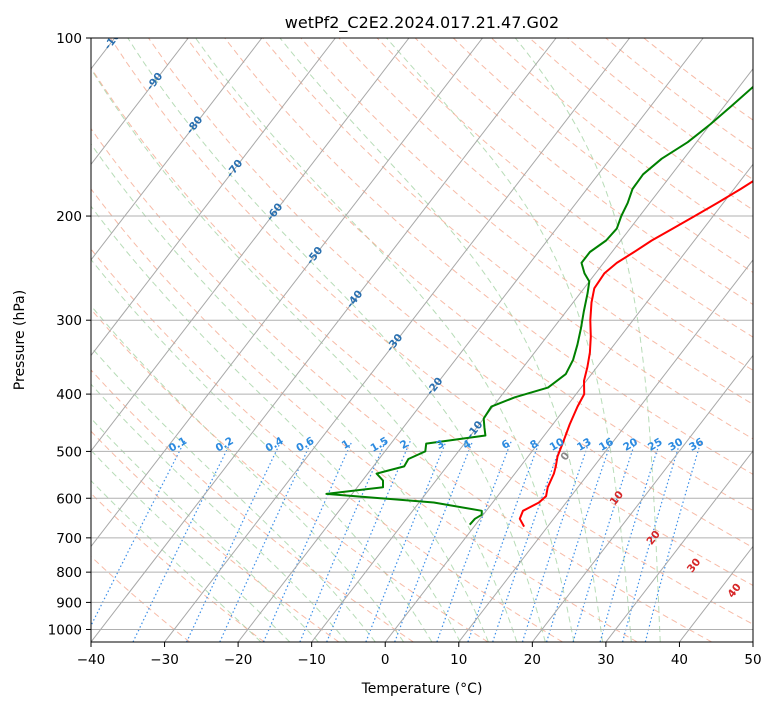  Describe the element at coordinates (238, 660) in the screenshot. I see `x-tick-label: −20` at that location.